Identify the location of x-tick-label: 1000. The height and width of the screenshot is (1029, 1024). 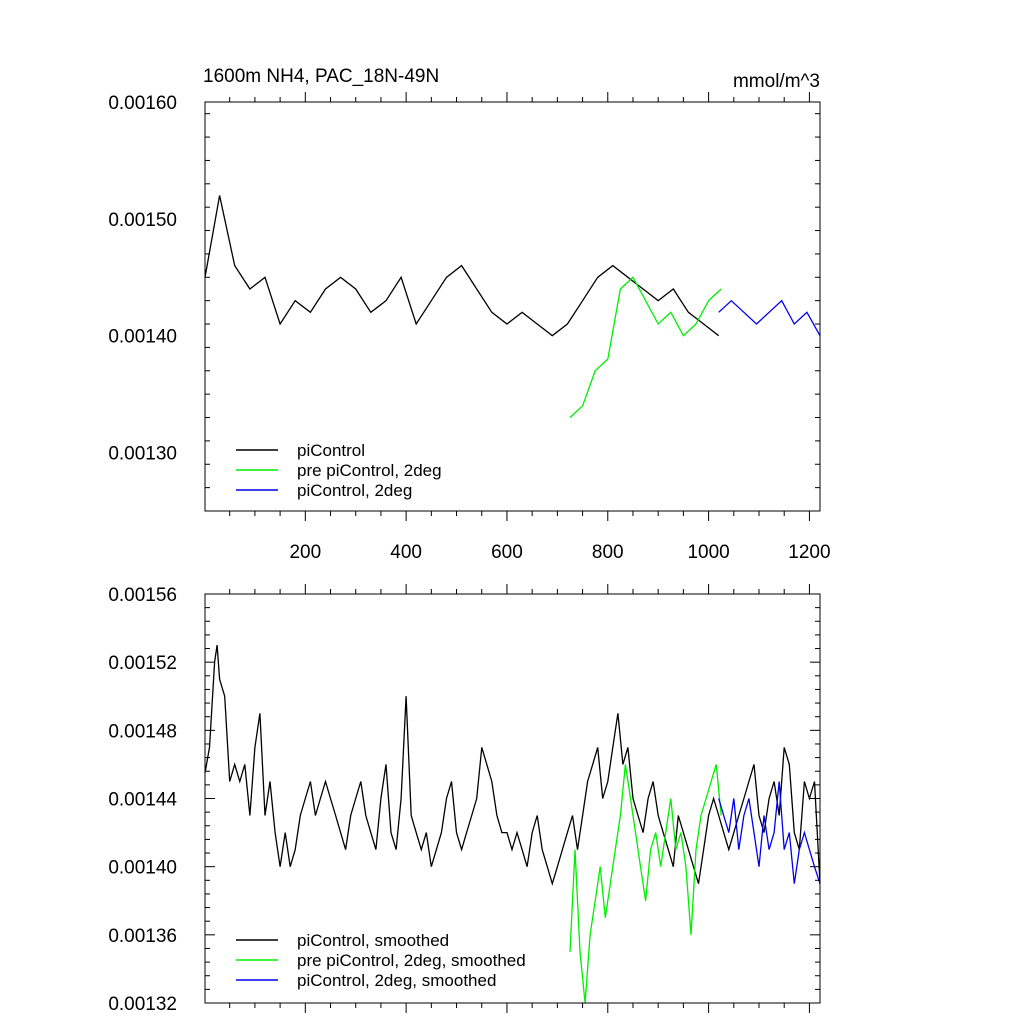
(708, 552).